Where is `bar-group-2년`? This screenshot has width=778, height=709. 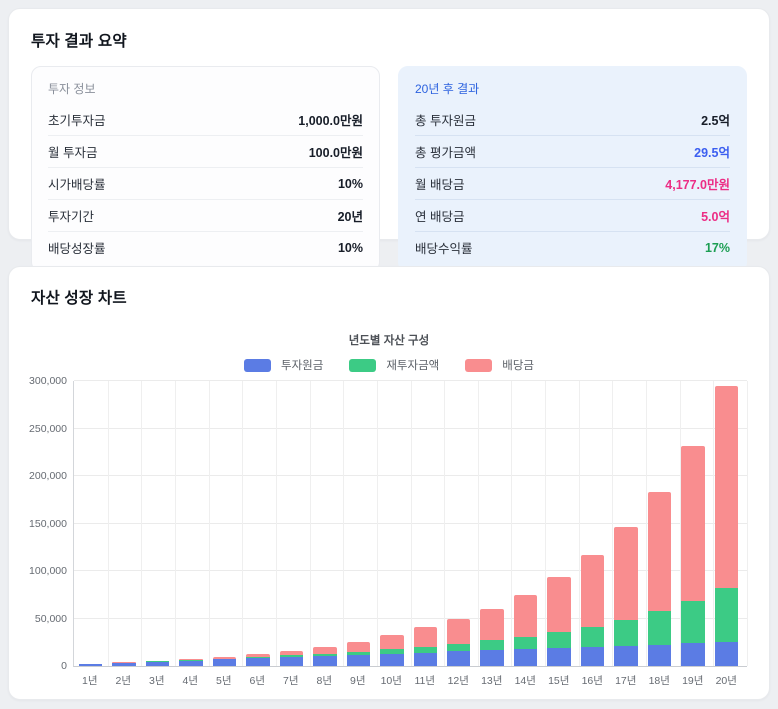 bar-group-2년 is located at coordinates (123, 523).